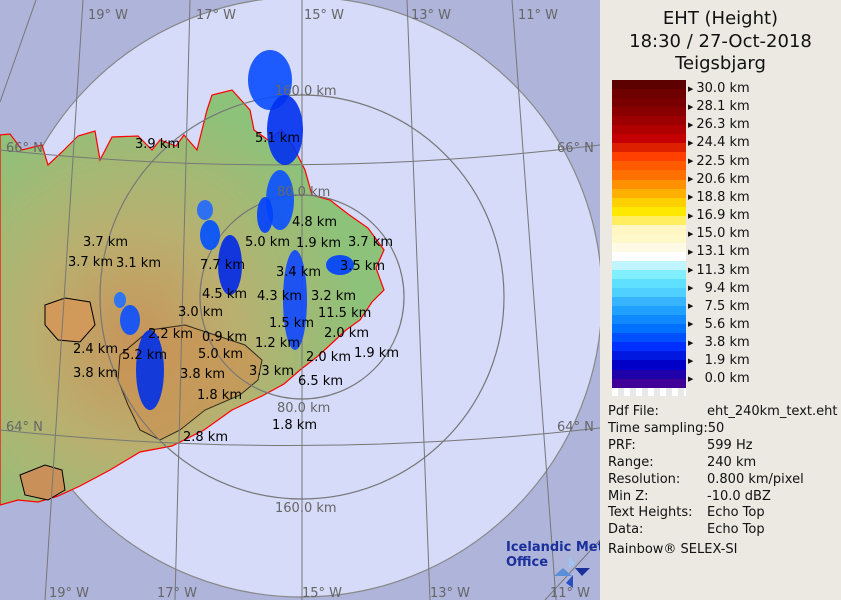 The height and width of the screenshot is (600, 841). What do you see at coordinates (720, 41) in the screenshot?
I see `product-datetime: 18:30 / 27-Oct-2018` at bounding box center [720, 41].